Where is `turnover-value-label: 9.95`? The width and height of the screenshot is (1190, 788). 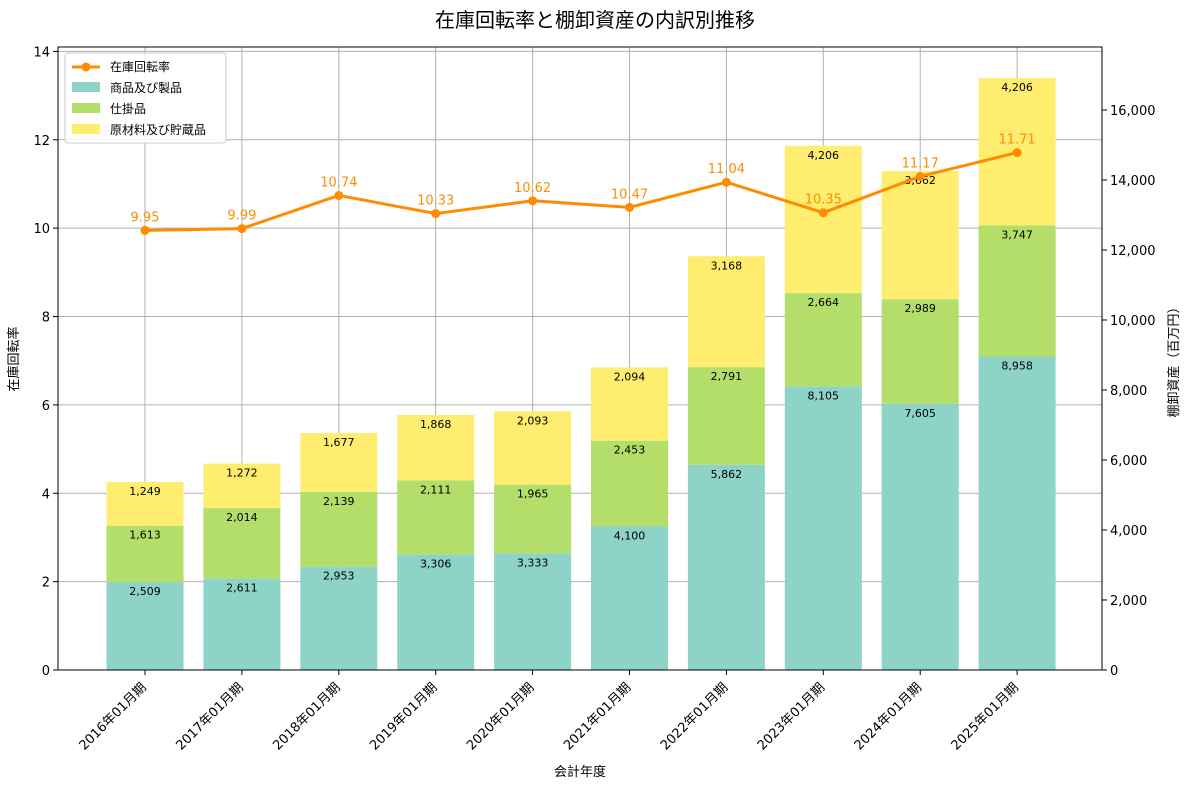 turnover-value-label: 9.95 is located at coordinates (145, 217).